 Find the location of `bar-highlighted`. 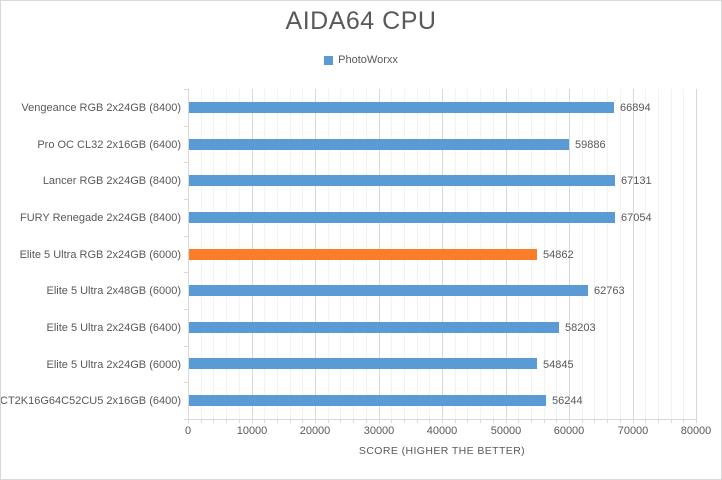

bar-highlighted is located at coordinates (363, 254).